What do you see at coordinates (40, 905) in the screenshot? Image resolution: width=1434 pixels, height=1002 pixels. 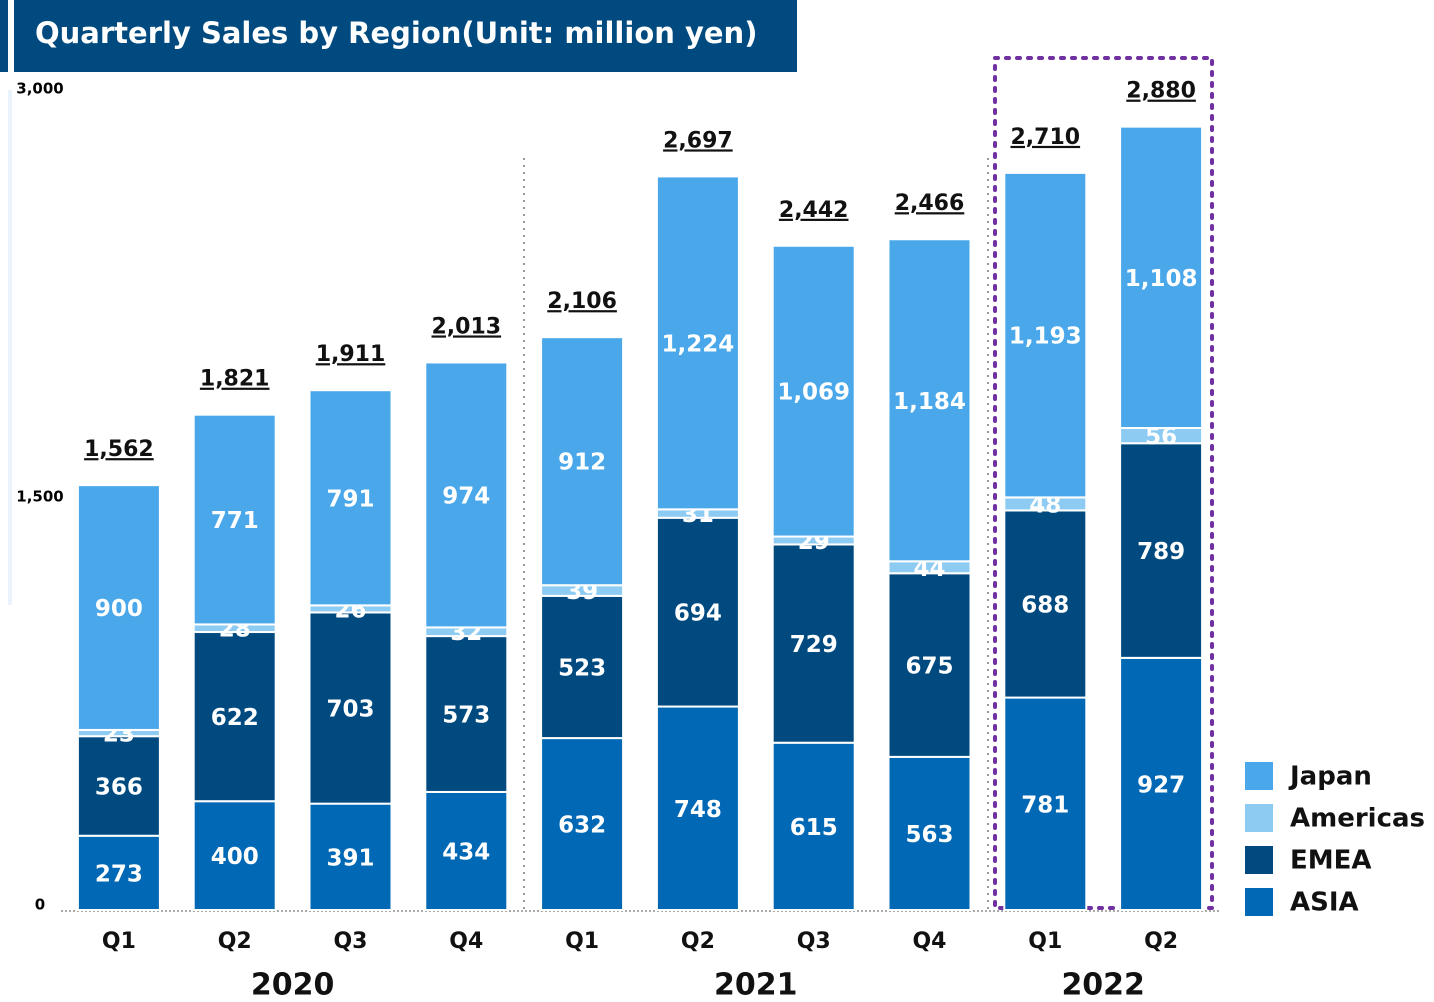 I see `y-tick-label: 0` at bounding box center [40, 905].